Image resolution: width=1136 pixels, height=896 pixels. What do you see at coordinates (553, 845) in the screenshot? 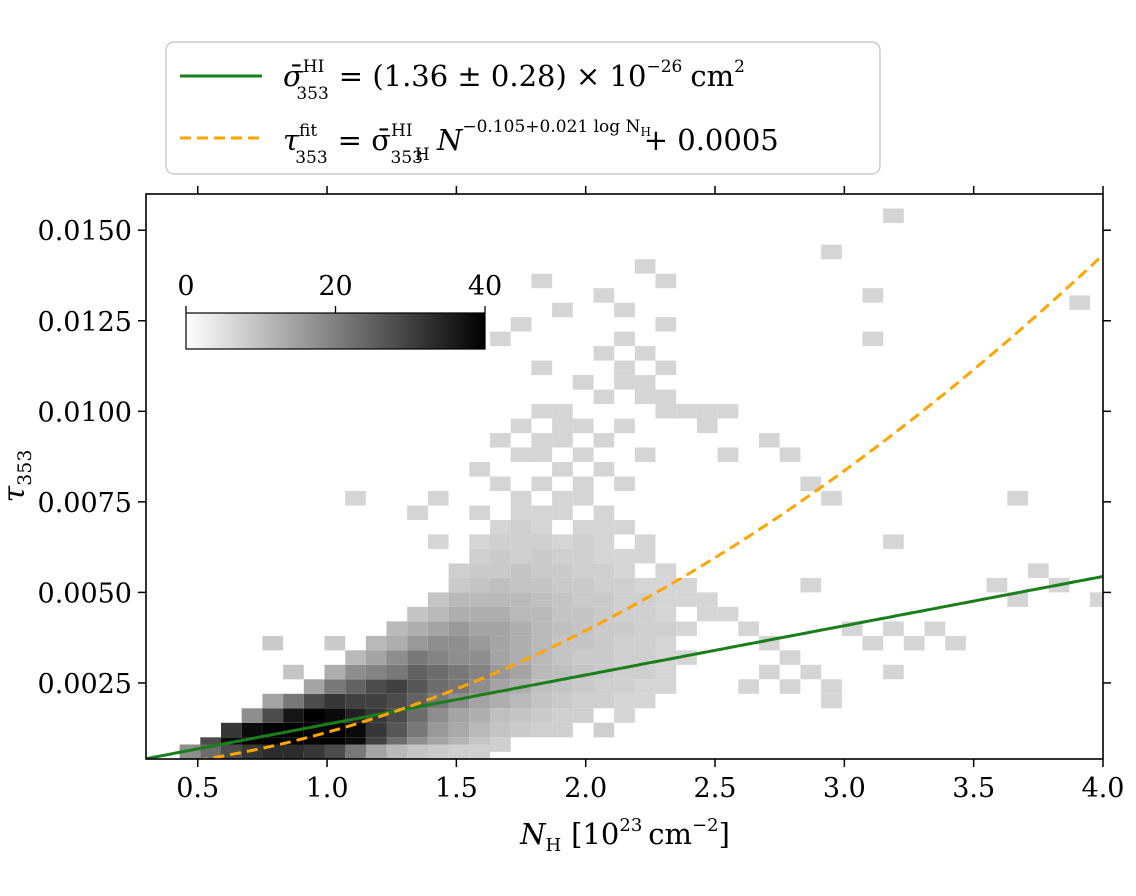
I see `x-axis-label-symbol-sub: H` at bounding box center [553, 845].